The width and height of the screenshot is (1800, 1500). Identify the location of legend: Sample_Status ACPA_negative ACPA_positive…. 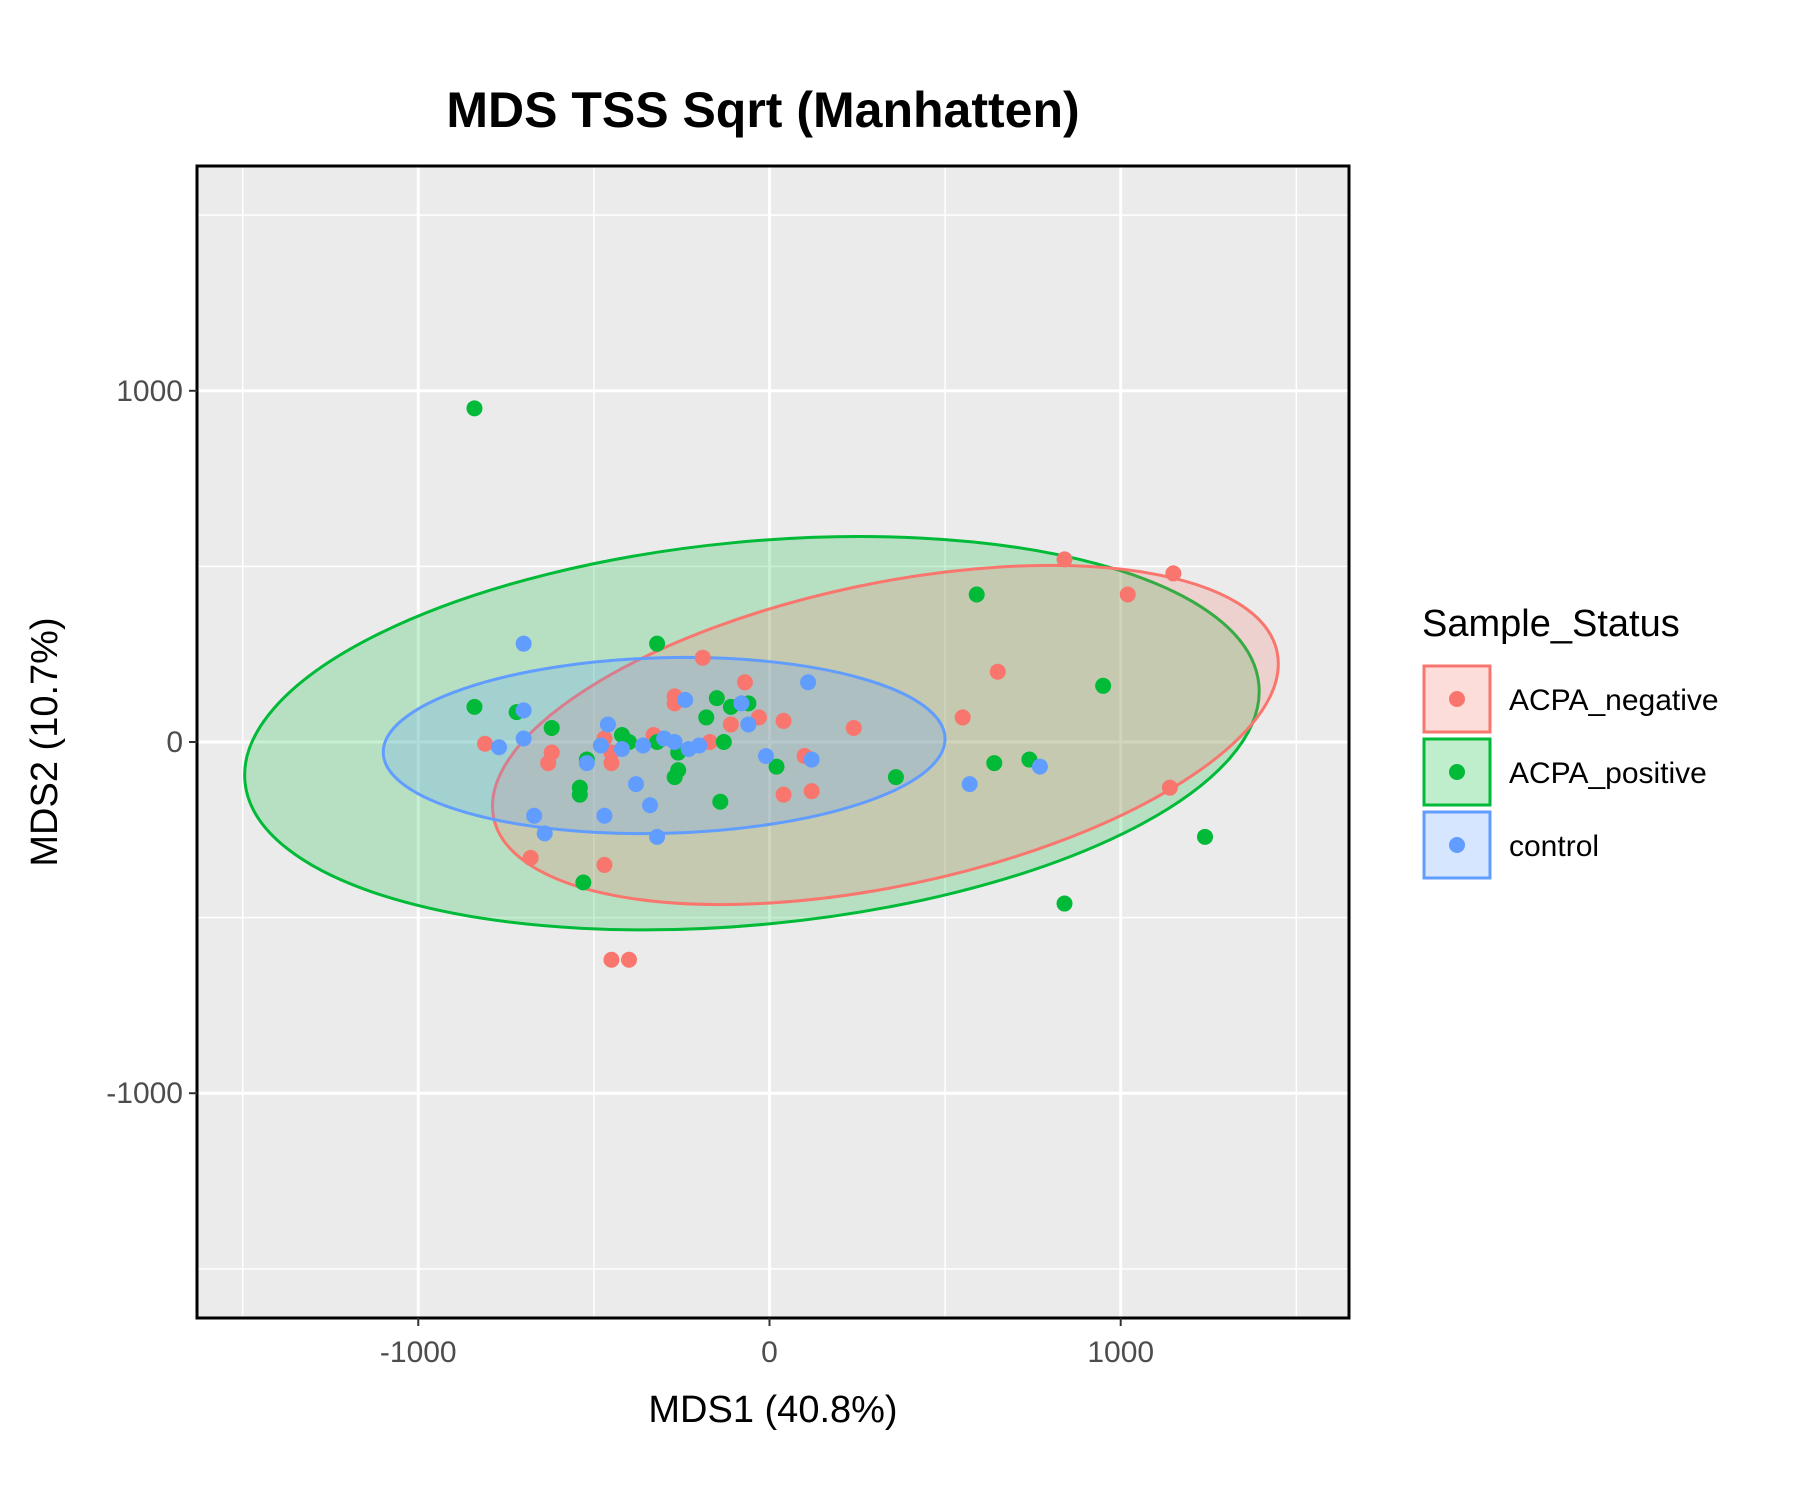
(1570, 741).